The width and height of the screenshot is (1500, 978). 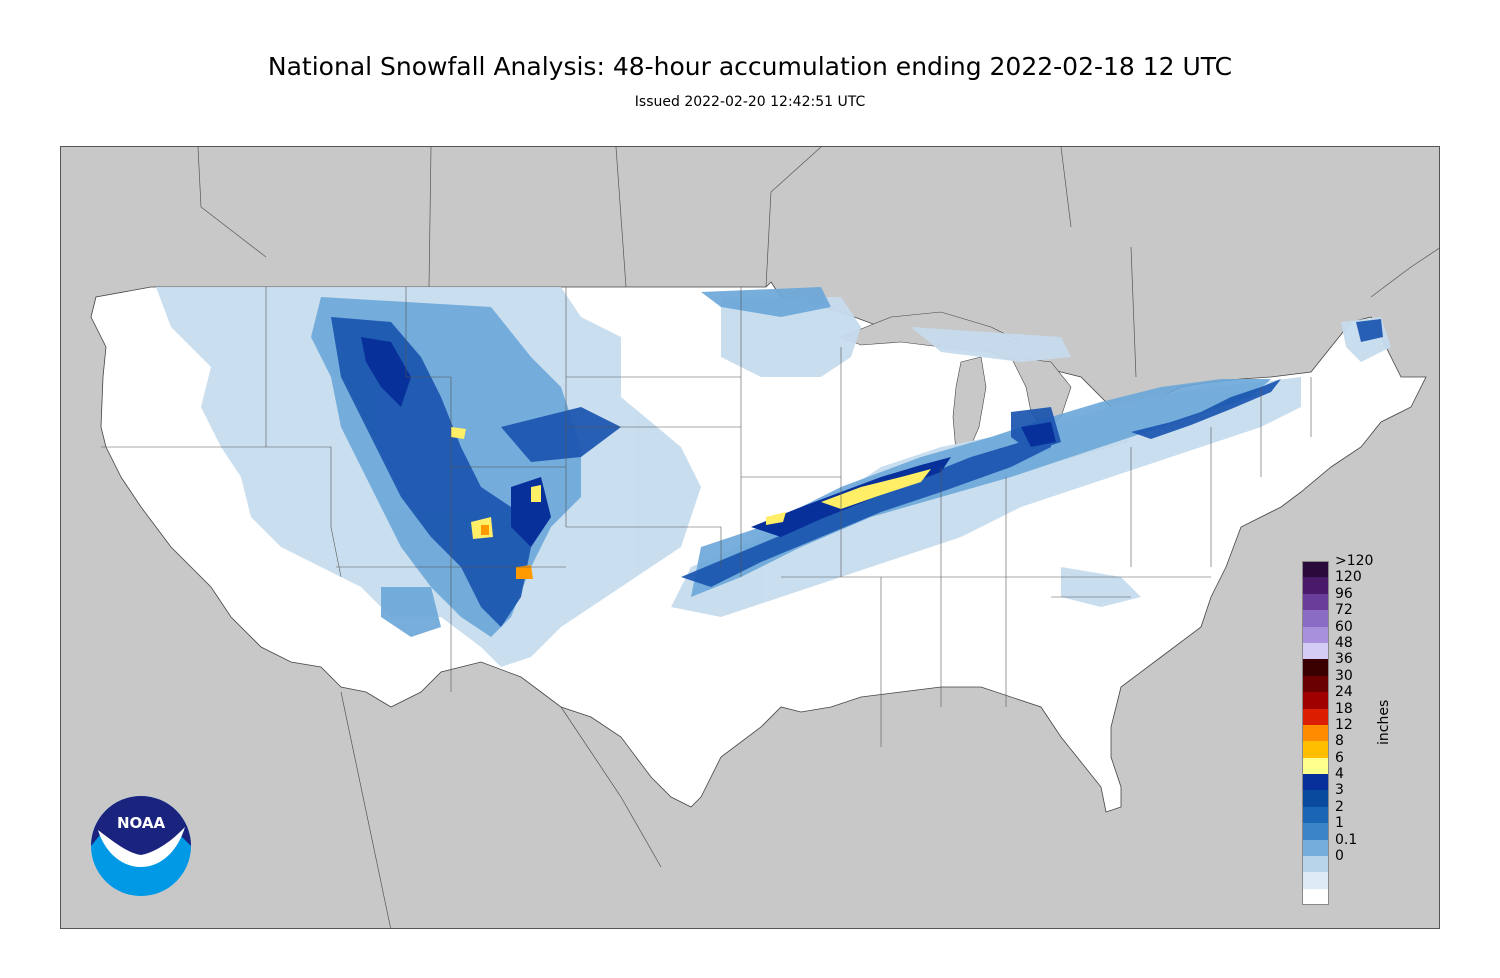 What do you see at coordinates (1344, 708) in the screenshot?
I see `legend-label: 18` at bounding box center [1344, 708].